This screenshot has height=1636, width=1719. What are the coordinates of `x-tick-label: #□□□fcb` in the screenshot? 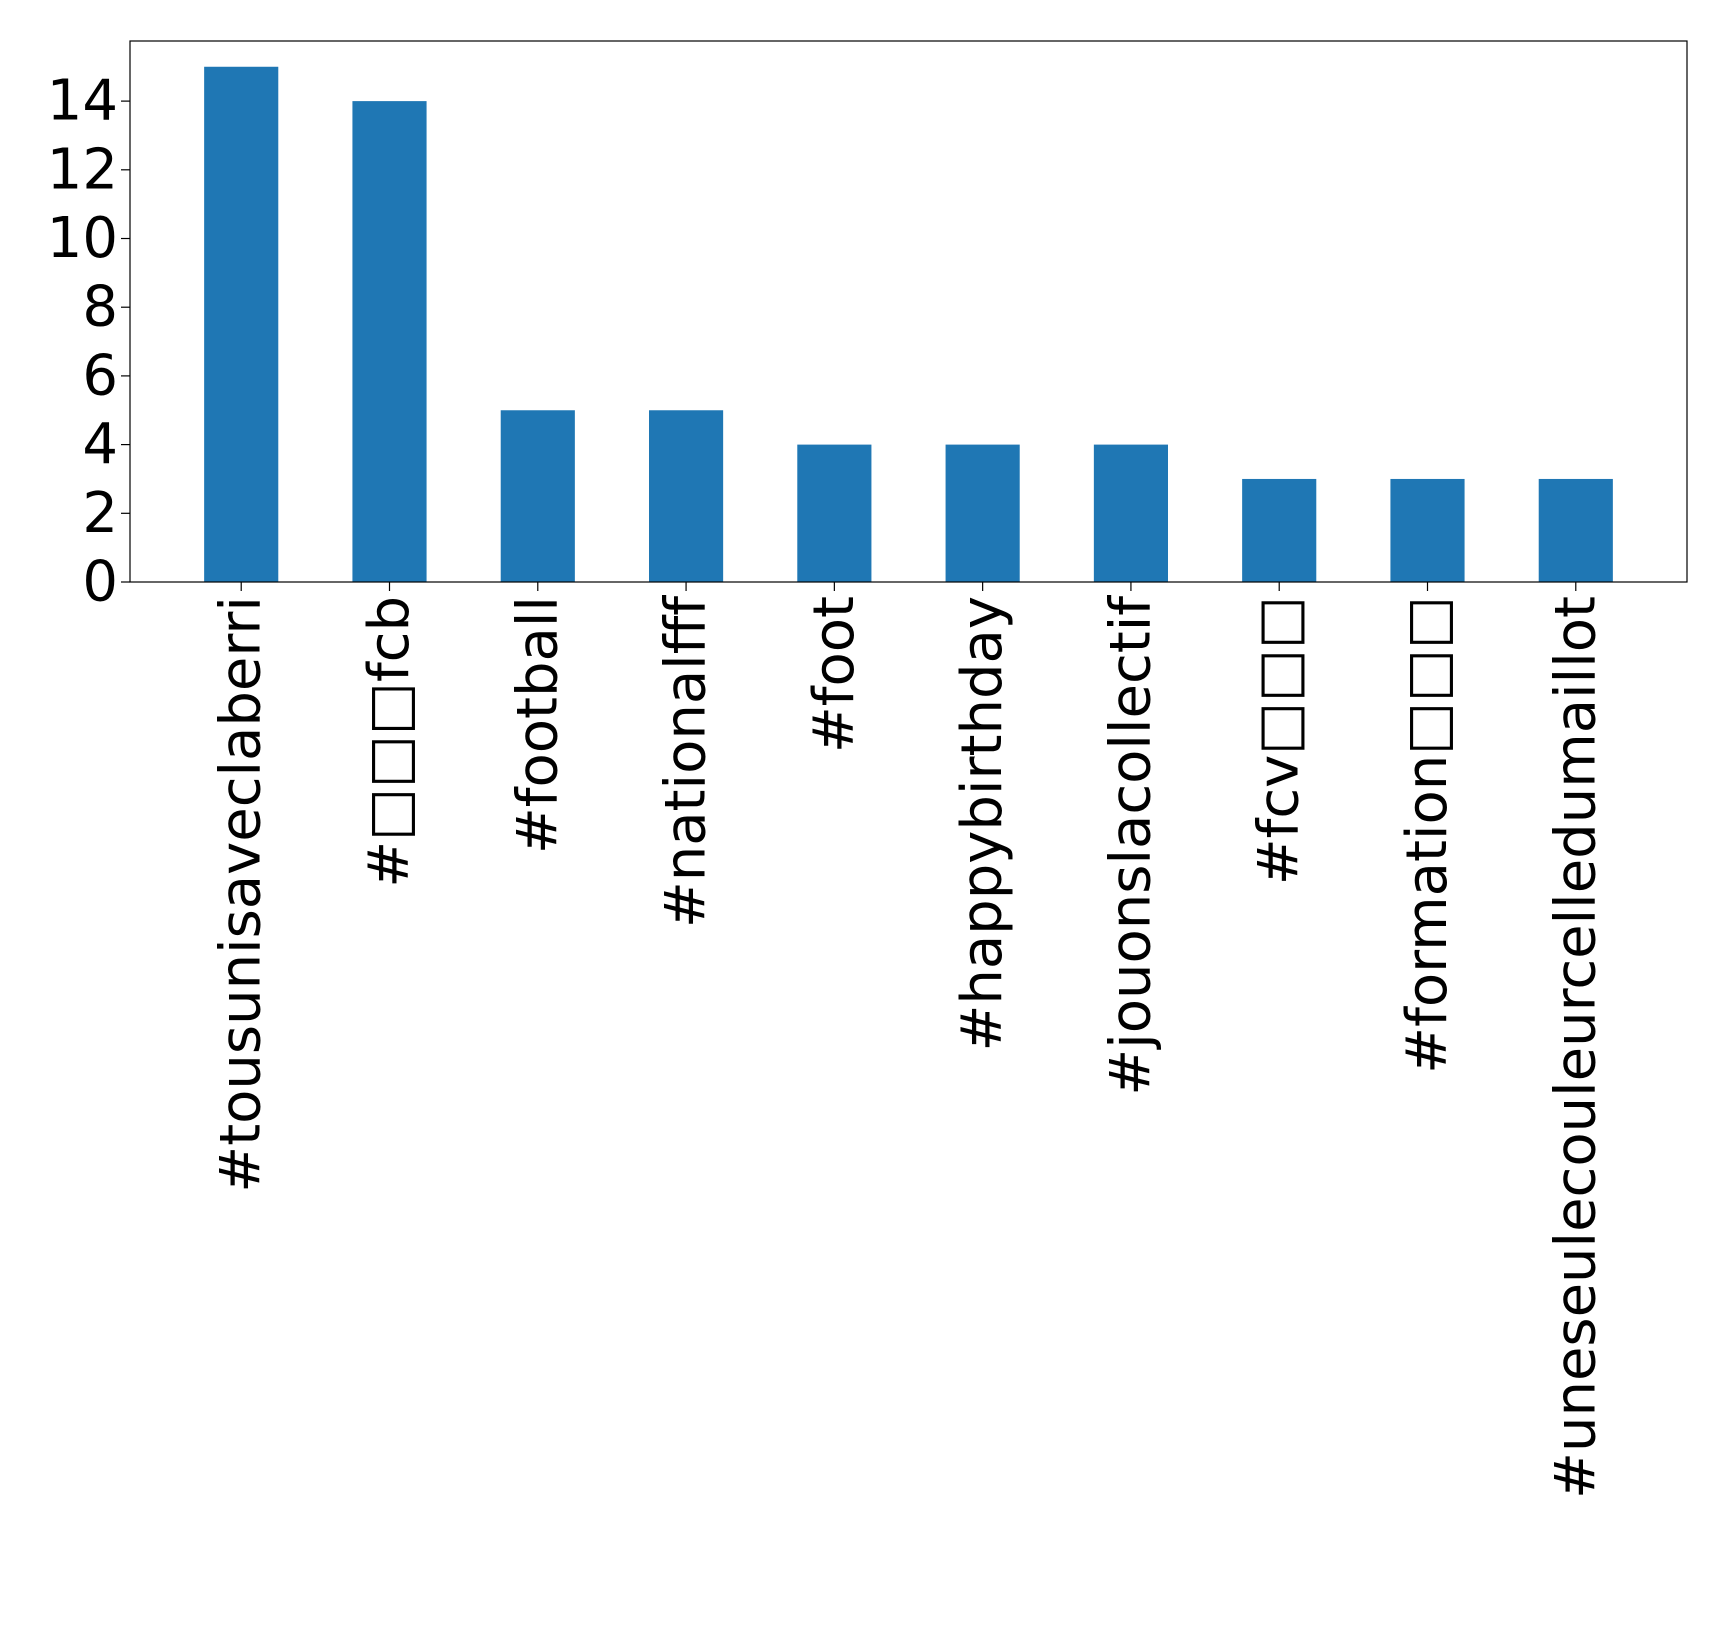 It's located at (389, 742).